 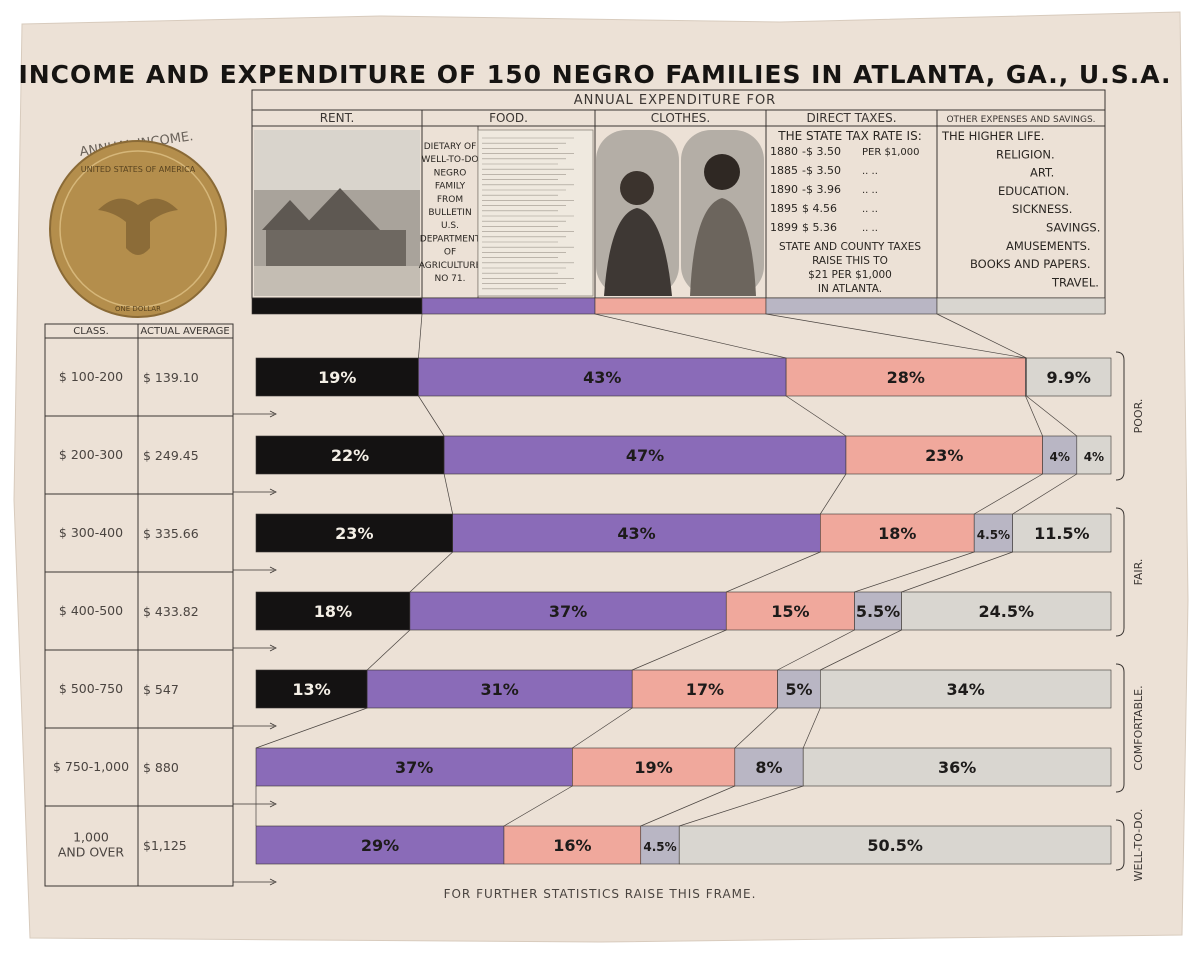 What do you see at coordinates (819, 227) in the screenshot?
I see `tax-rate: $ 5.36` at bounding box center [819, 227].